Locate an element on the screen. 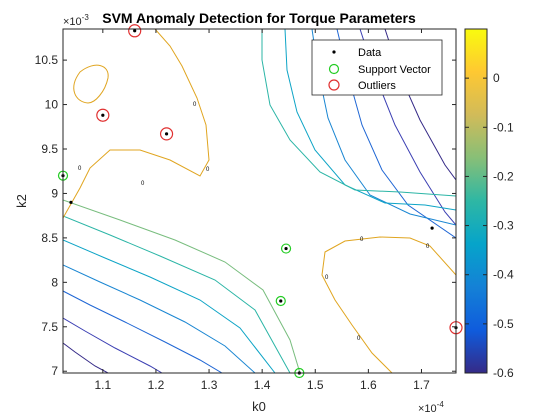  svg-text: ×10⁻³ is located at coordinates (76, 20).